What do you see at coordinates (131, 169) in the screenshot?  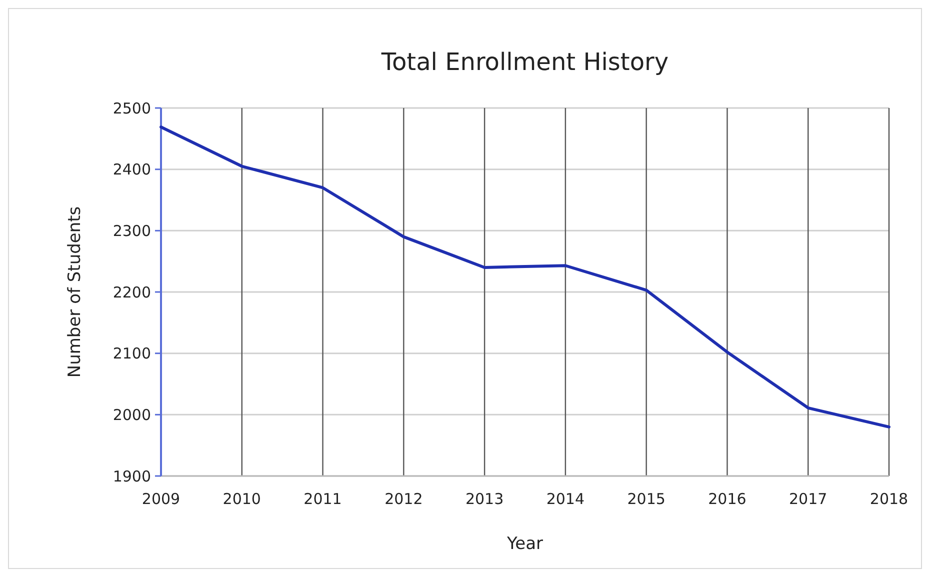 I see `y-tick-label: 2400` at bounding box center [131, 169].